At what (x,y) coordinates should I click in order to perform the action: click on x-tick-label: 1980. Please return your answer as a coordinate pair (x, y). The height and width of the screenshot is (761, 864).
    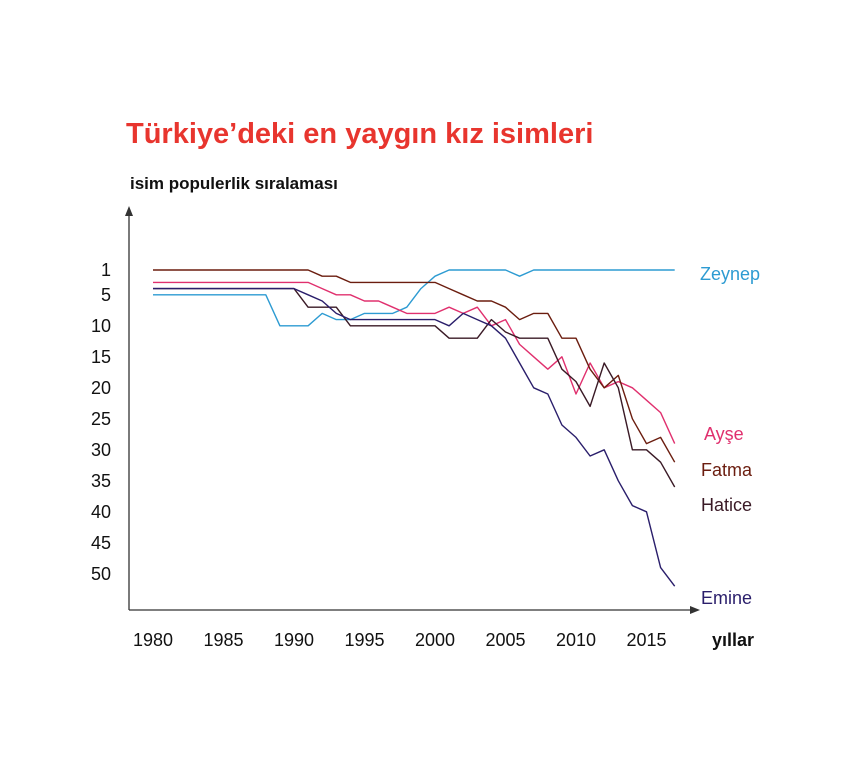
    Looking at the image, I should click on (153, 640).